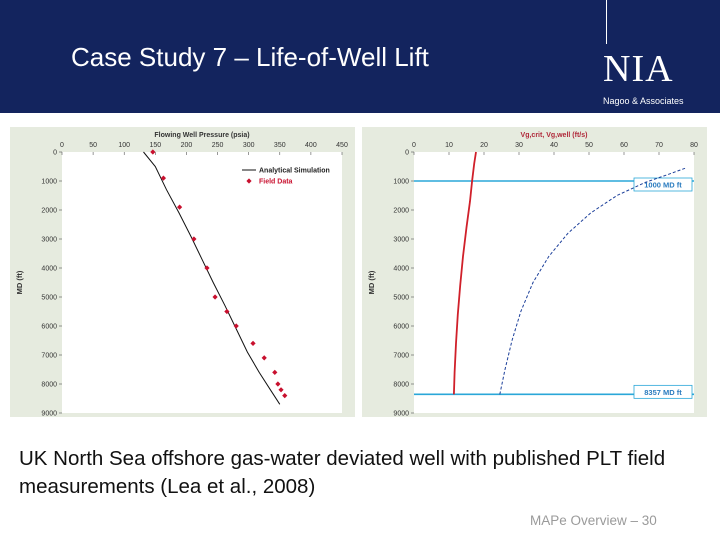 This screenshot has height=540, width=720. What do you see at coordinates (249, 145) in the screenshot?
I see `x-tick-label: 300` at bounding box center [249, 145].